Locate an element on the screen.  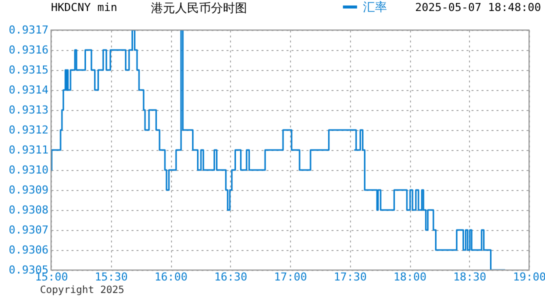
x-tick-label: 17:30 is located at coordinates (350, 277).